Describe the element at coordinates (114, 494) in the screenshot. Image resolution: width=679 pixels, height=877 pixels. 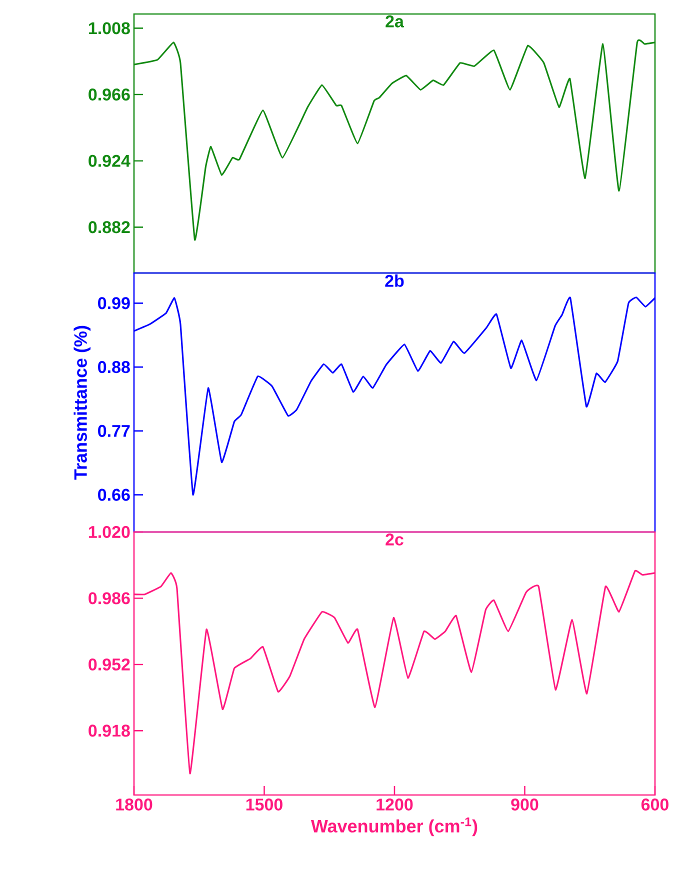
I see `y-tick-label: 0.66` at that location.